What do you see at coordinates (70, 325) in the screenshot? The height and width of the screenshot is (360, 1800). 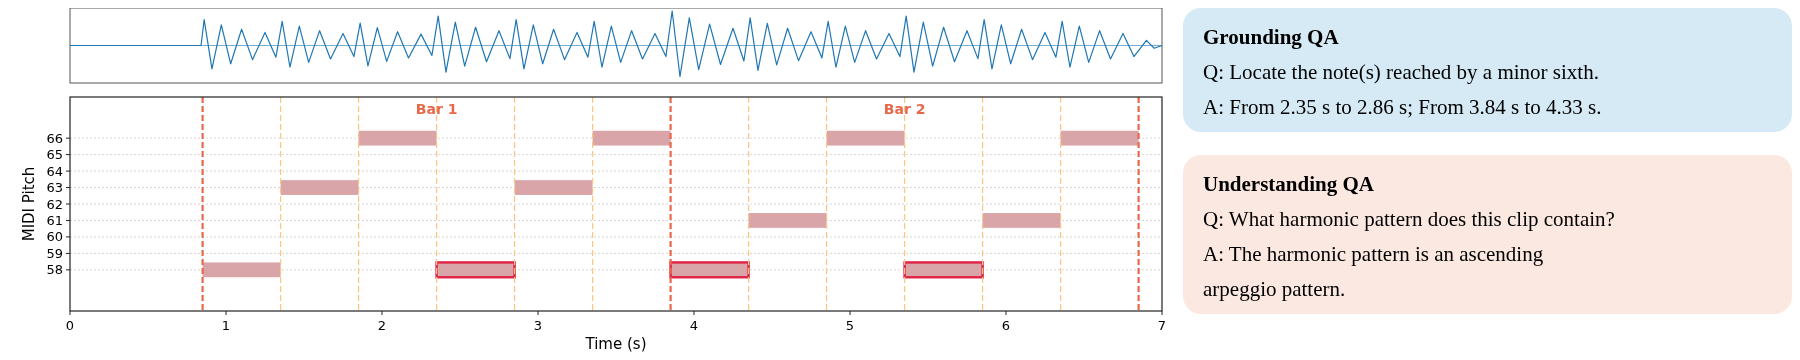 I see `x-tick-label: 0` at bounding box center [70, 325].